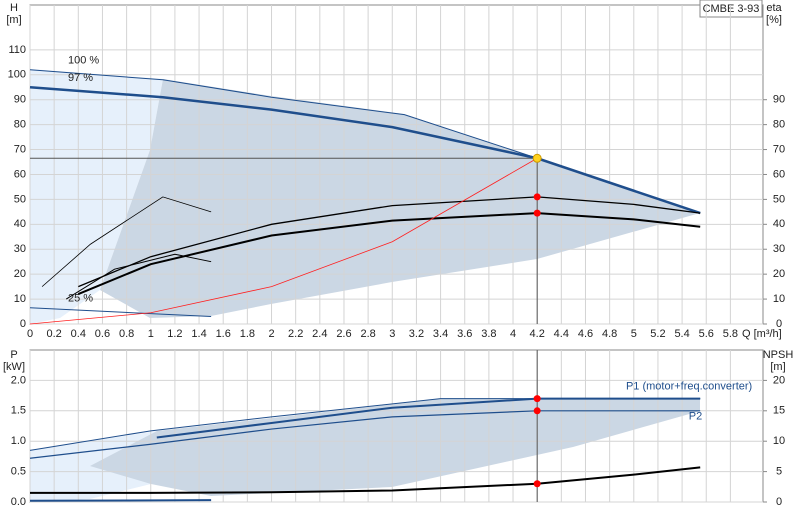 This screenshot has width=800, height=520. What do you see at coordinates (464, 334) in the screenshot?
I see `x-tick-label: 3.6` at bounding box center [464, 334].